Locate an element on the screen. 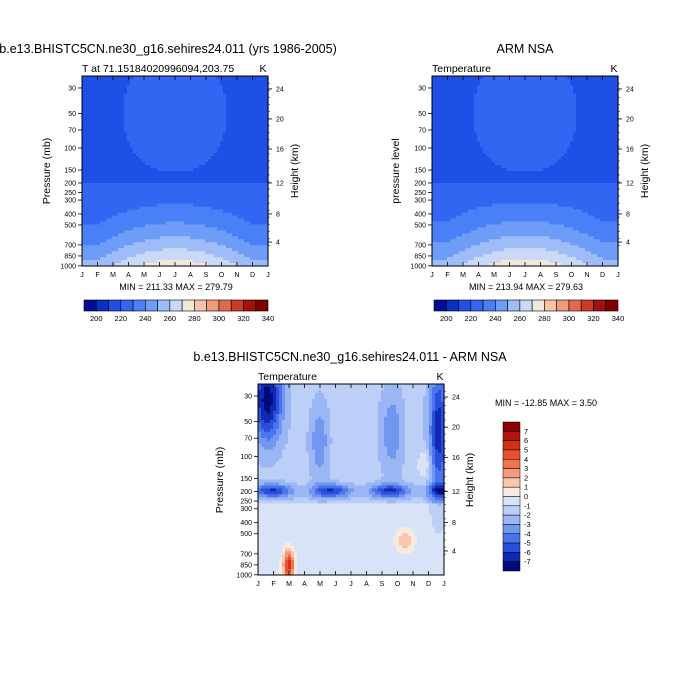 Image resolution: width=700 pixels, height=700 pixels. colorbar-swatch is located at coordinates (164, 305).